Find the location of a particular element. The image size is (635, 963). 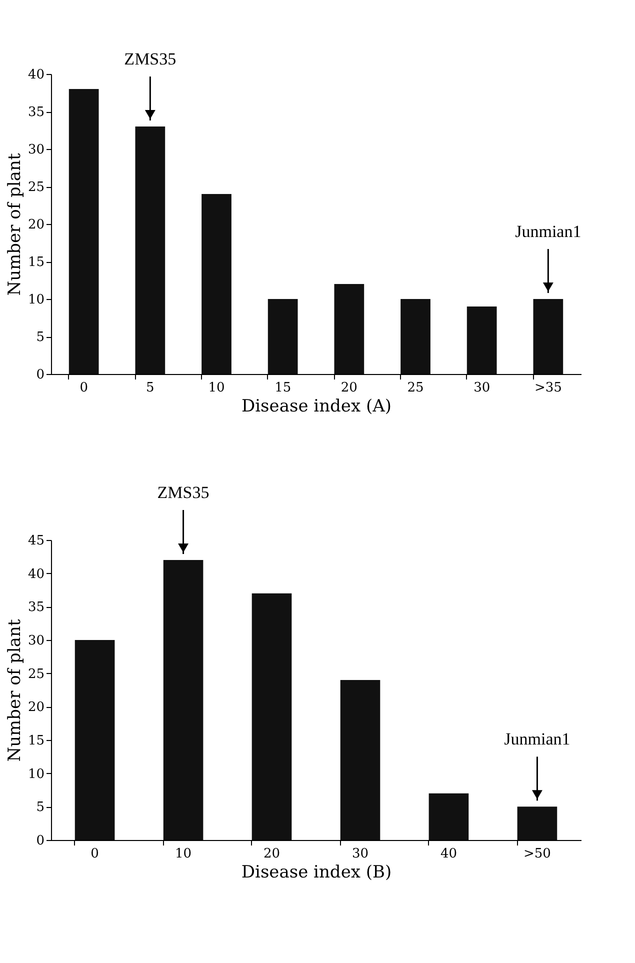

x-tick-label: 40 is located at coordinates (448, 854).